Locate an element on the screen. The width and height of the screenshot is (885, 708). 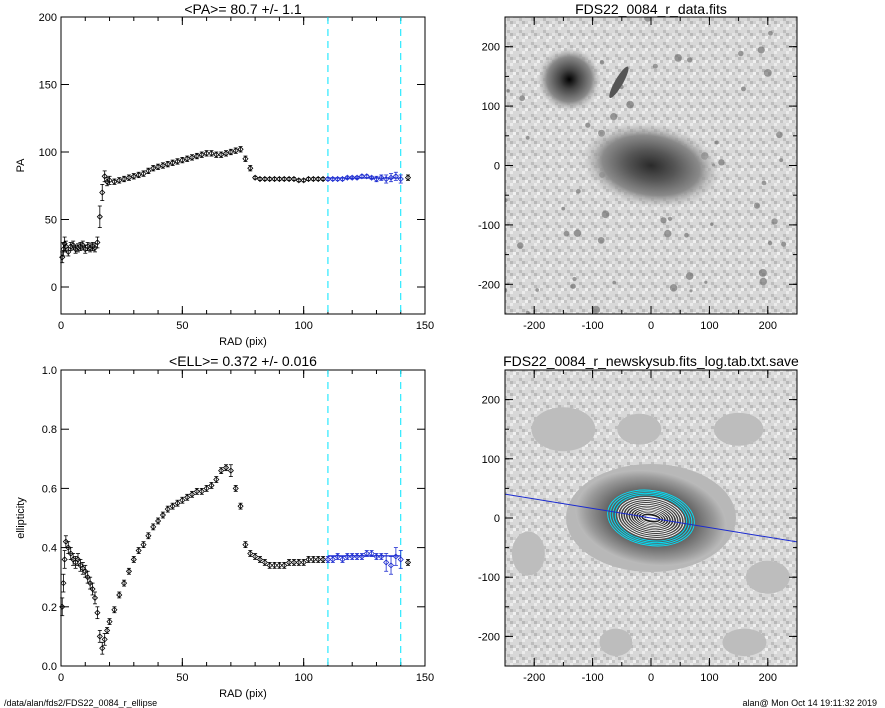
model-image-ytick-label: 100 is located at coordinates (491, 460).